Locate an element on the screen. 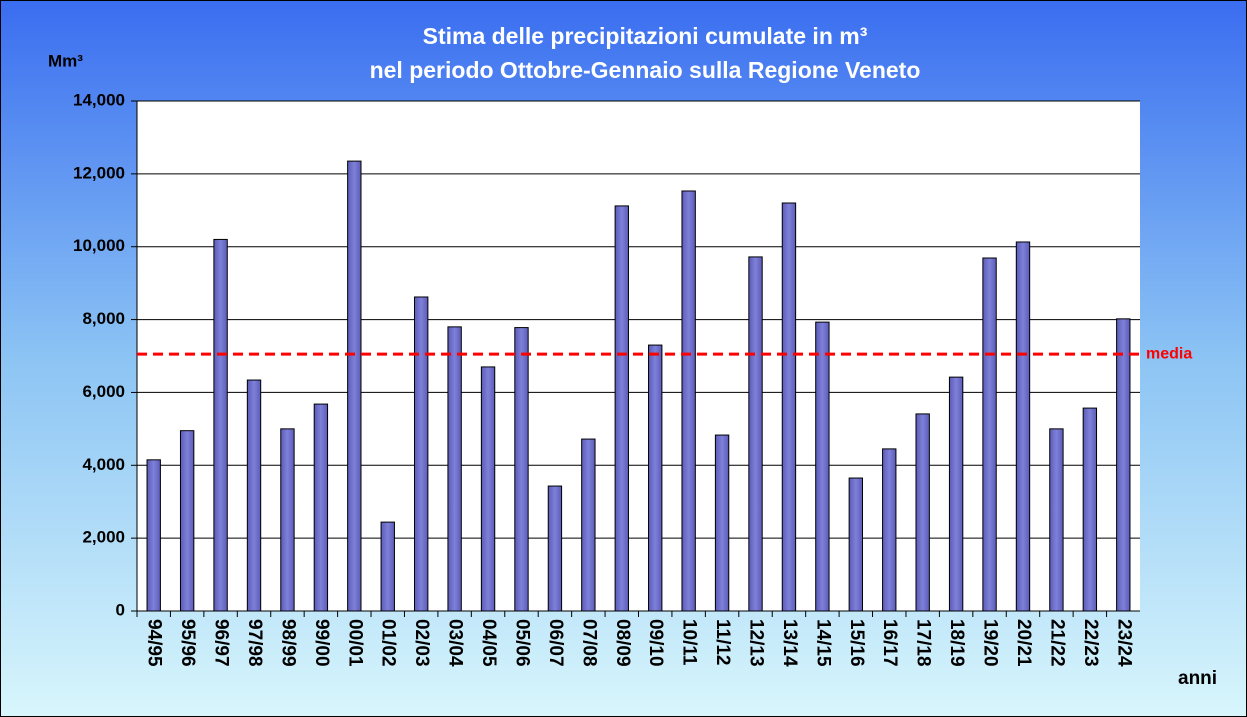 The image size is (1247, 717). x-tick-label: 22/23 is located at coordinates (1090, 643).